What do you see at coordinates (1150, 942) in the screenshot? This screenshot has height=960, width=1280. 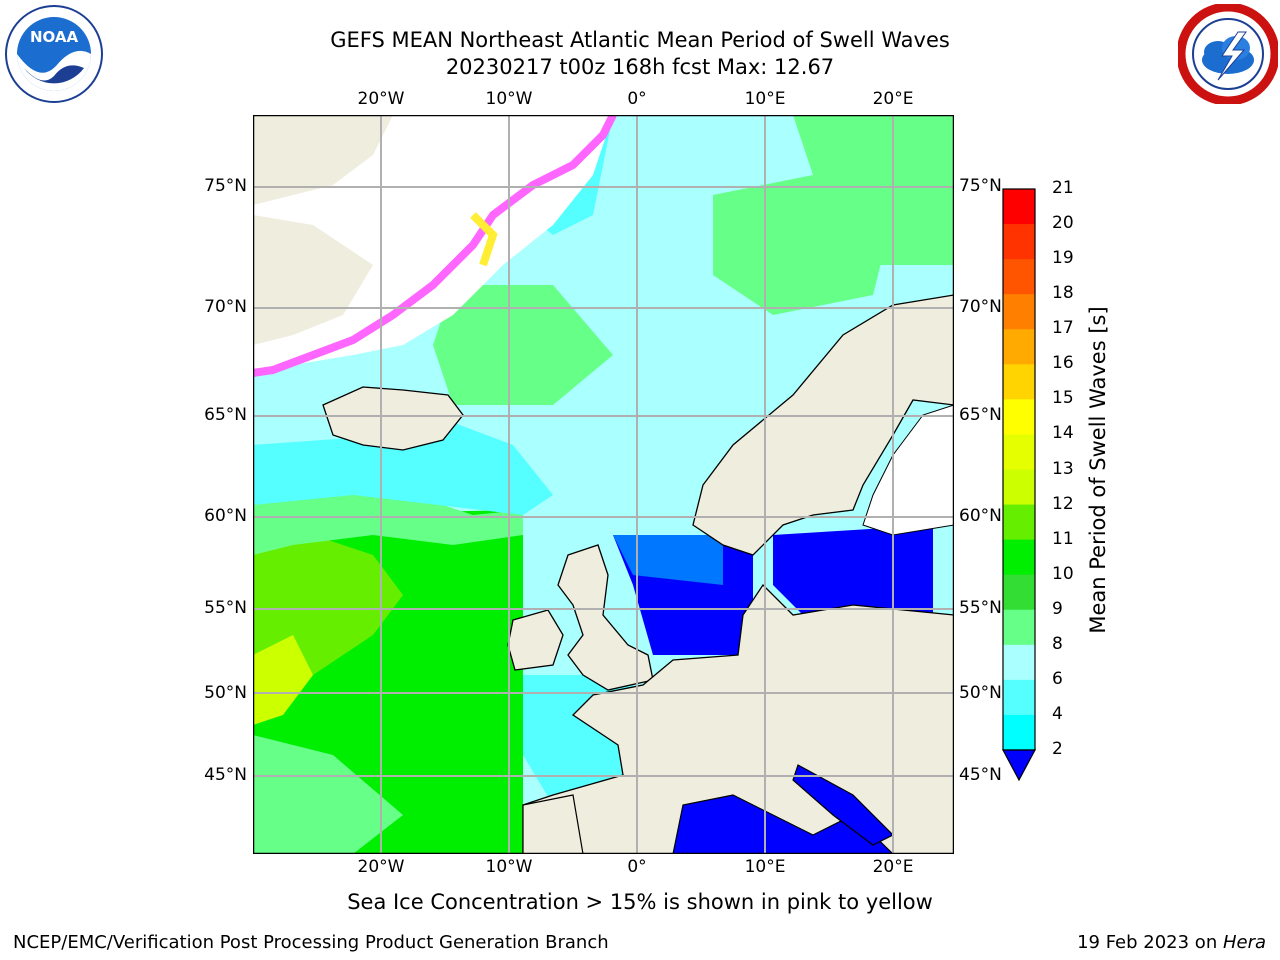 I see `footer-date-text: 19 Feb 2023 on` at bounding box center [1150, 942].